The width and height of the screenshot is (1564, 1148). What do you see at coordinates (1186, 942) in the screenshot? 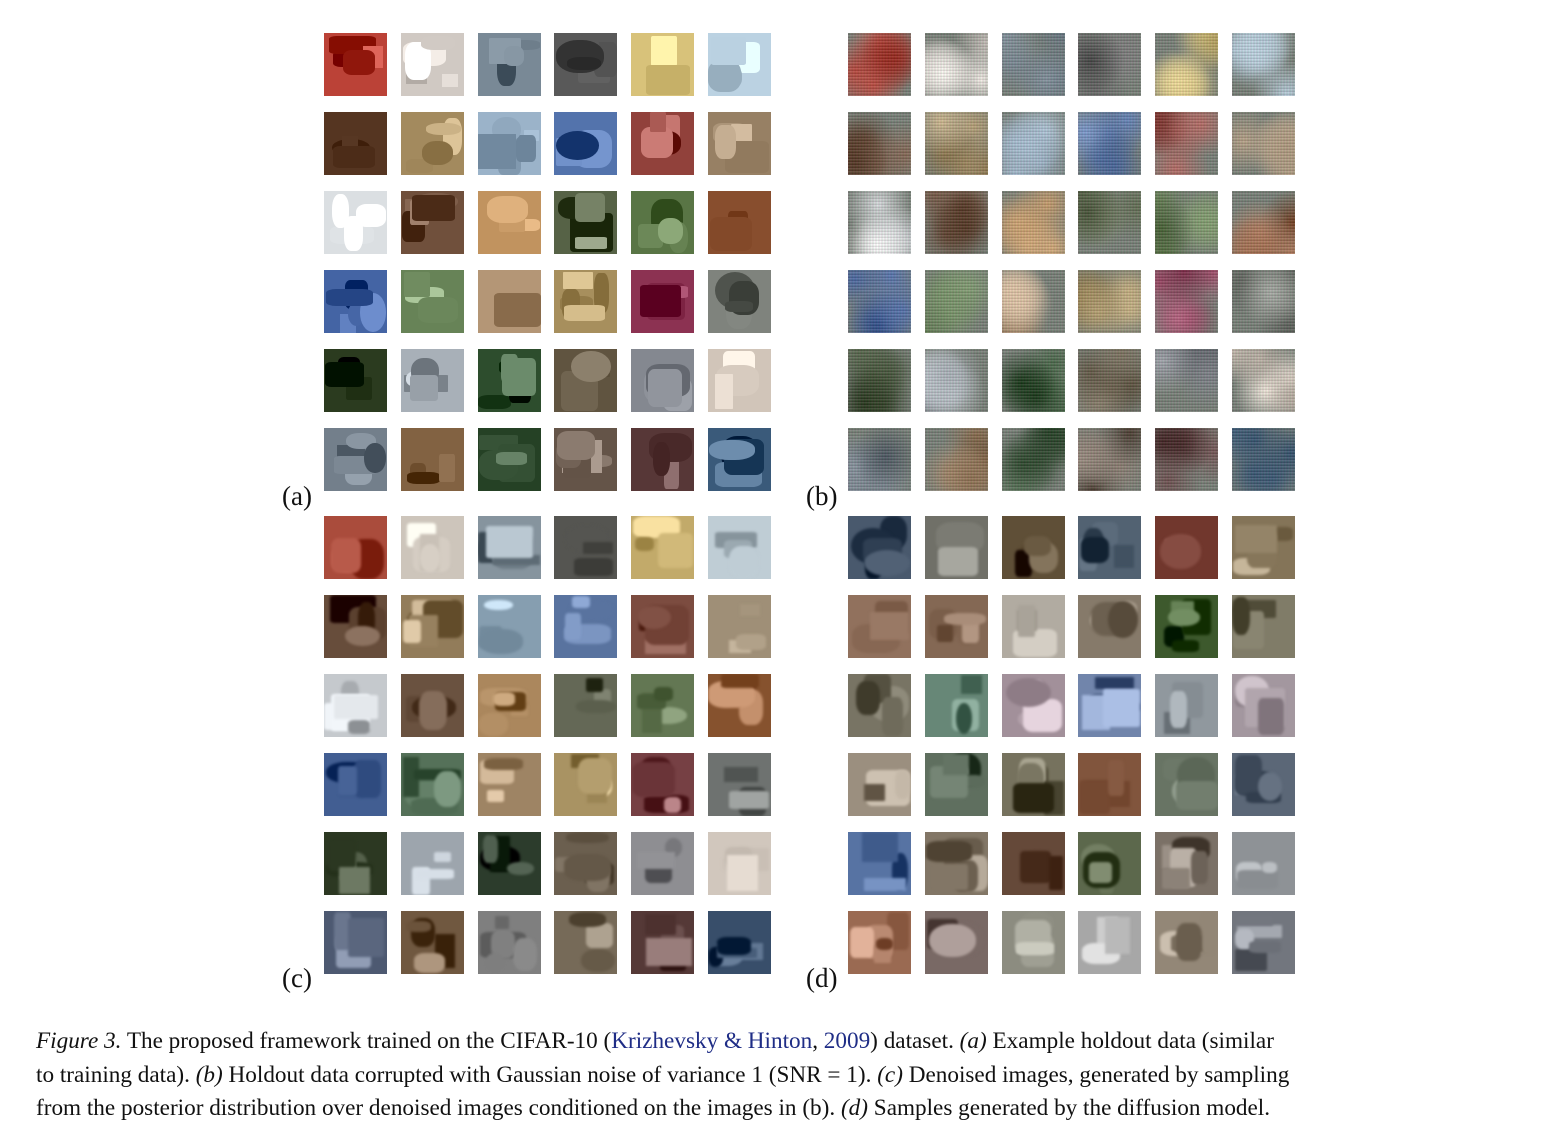
I see `panel-d-image-r6c5` at bounding box center [1186, 942].